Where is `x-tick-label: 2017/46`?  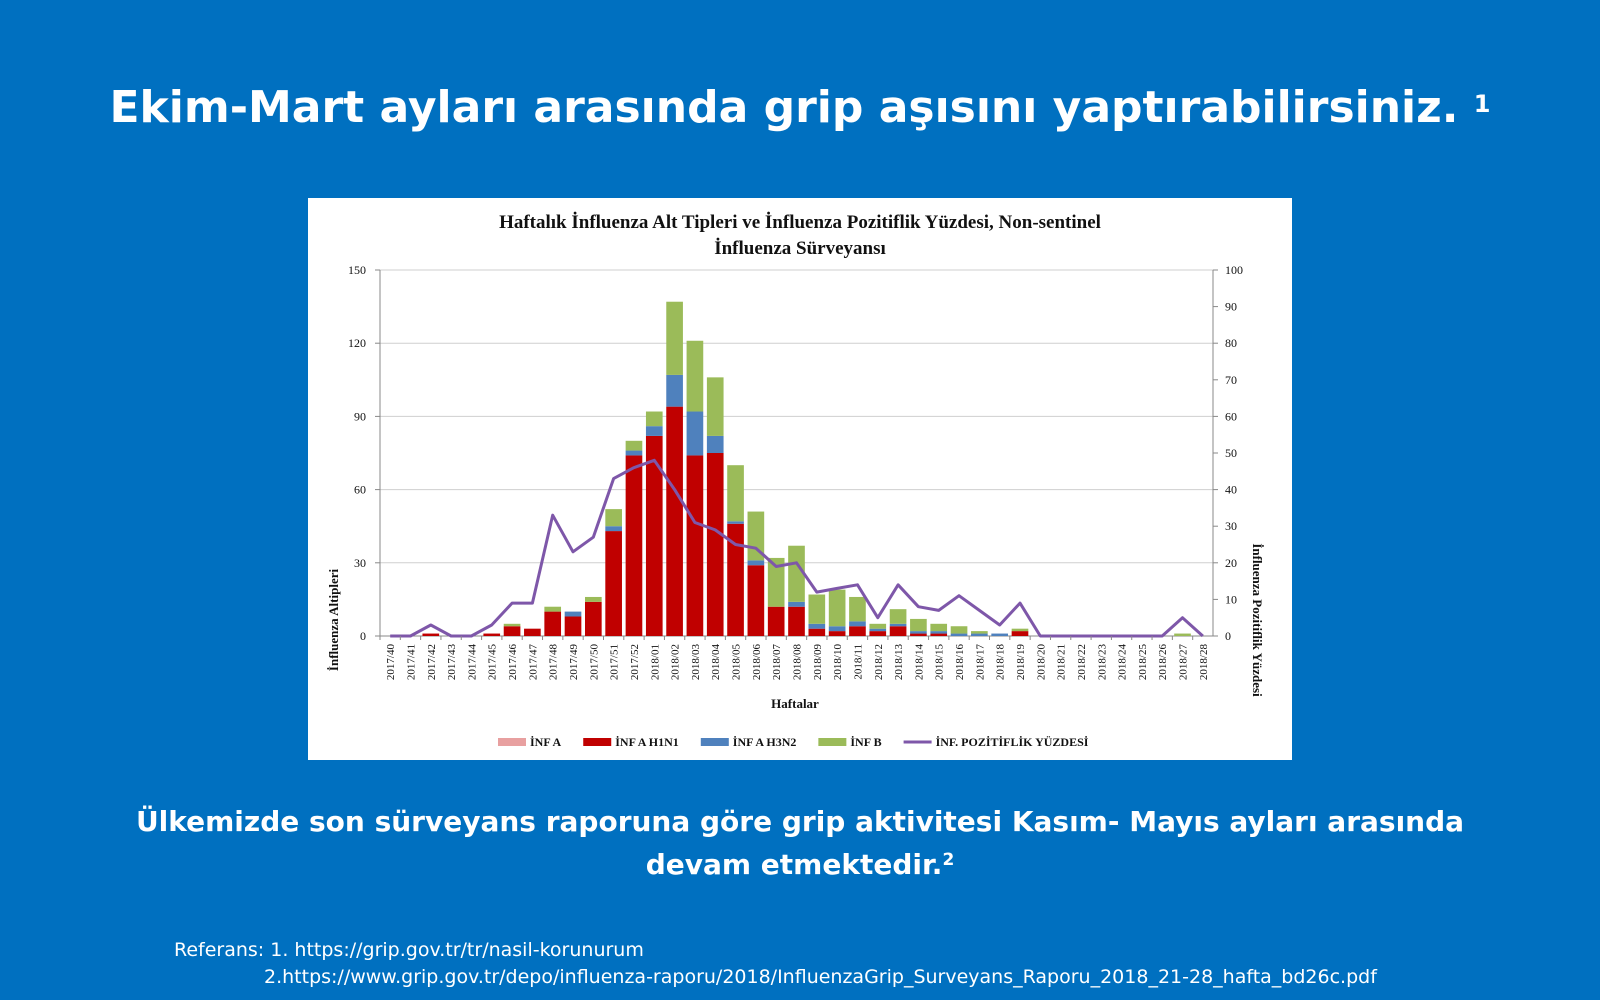
x-tick-label: 2017/46 is located at coordinates (513, 662).